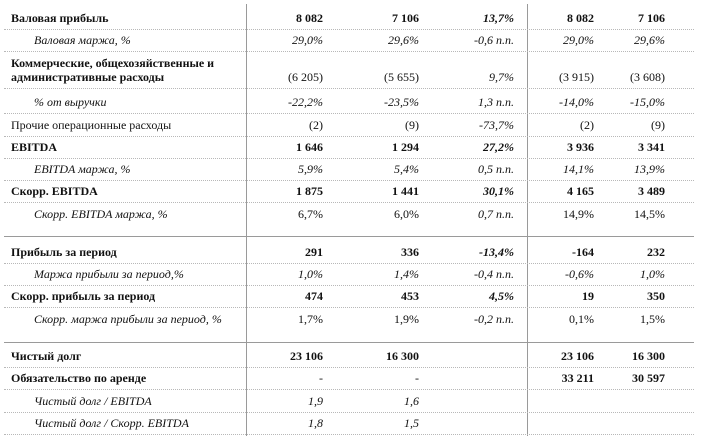 The image size is (701, 440). I want to click on row-label: Чистый долг / EBITDA, so click(93, 401).